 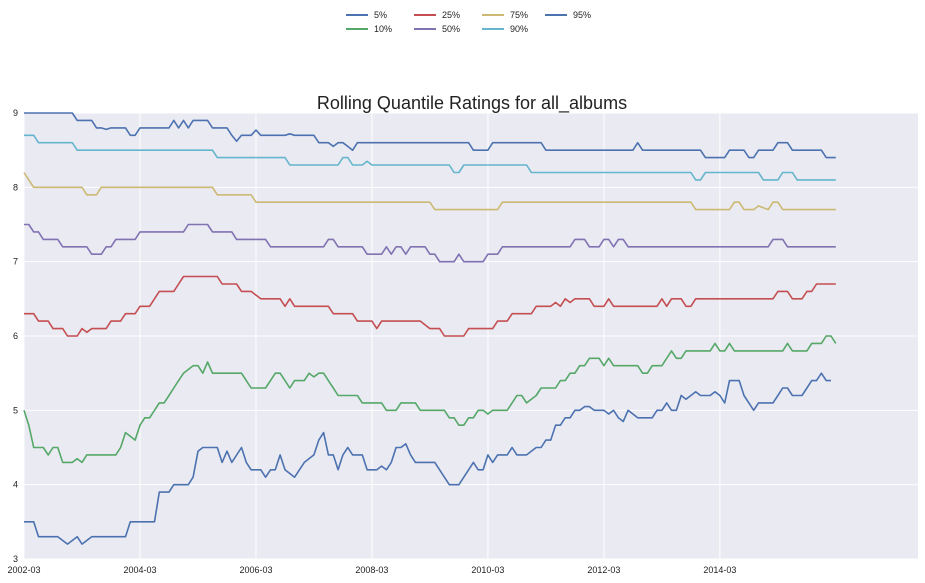 I want to click on y-tick-label: 9, so click(x=15, y=113).